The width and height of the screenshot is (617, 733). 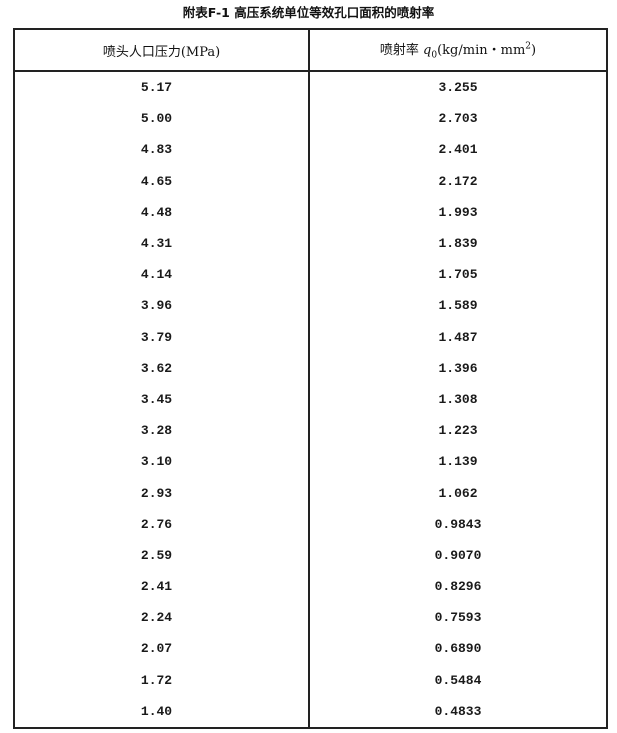 I want to click on rate-value: 0.9843, so click(x=458, y=524).